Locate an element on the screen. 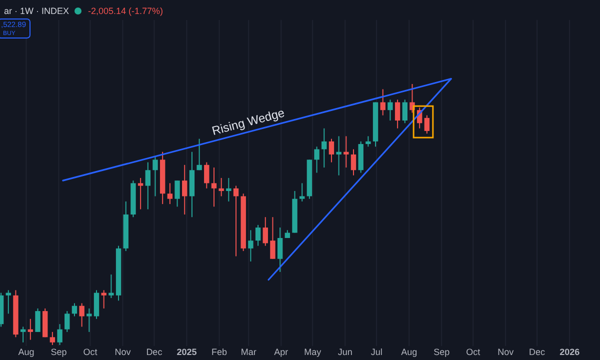  x-tick-label: Apr is located at coordinates (281, 352).